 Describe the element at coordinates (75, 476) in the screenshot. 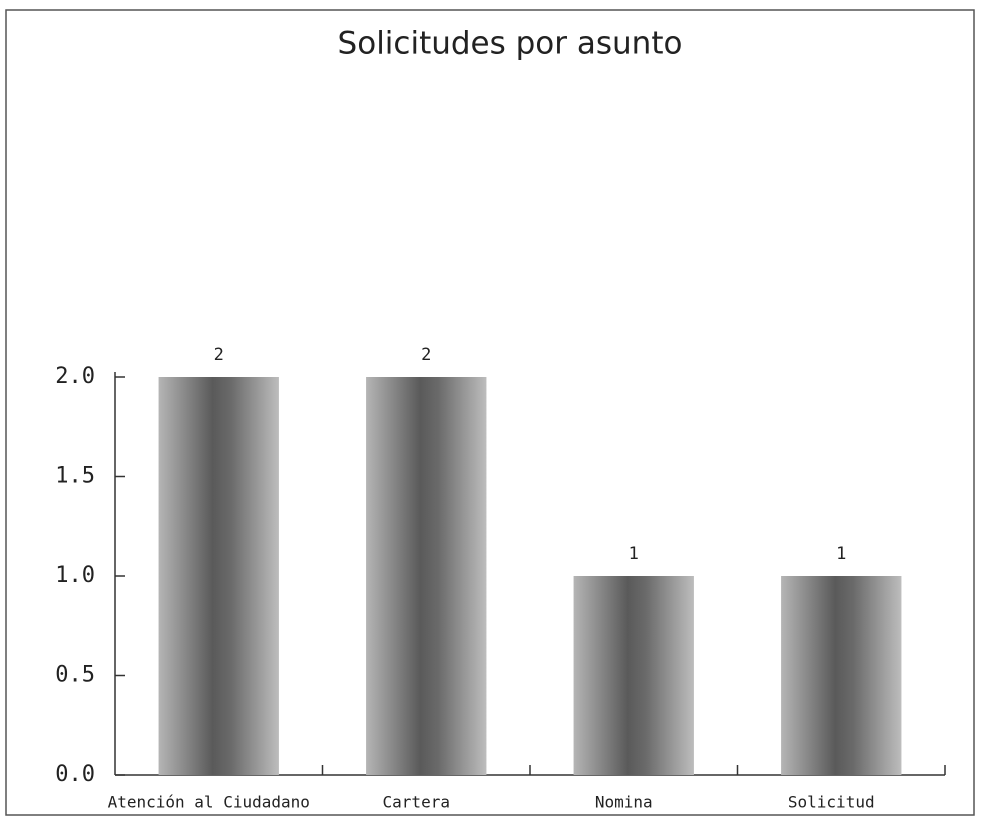

I see `y-tick-label: 1.5` at that location.